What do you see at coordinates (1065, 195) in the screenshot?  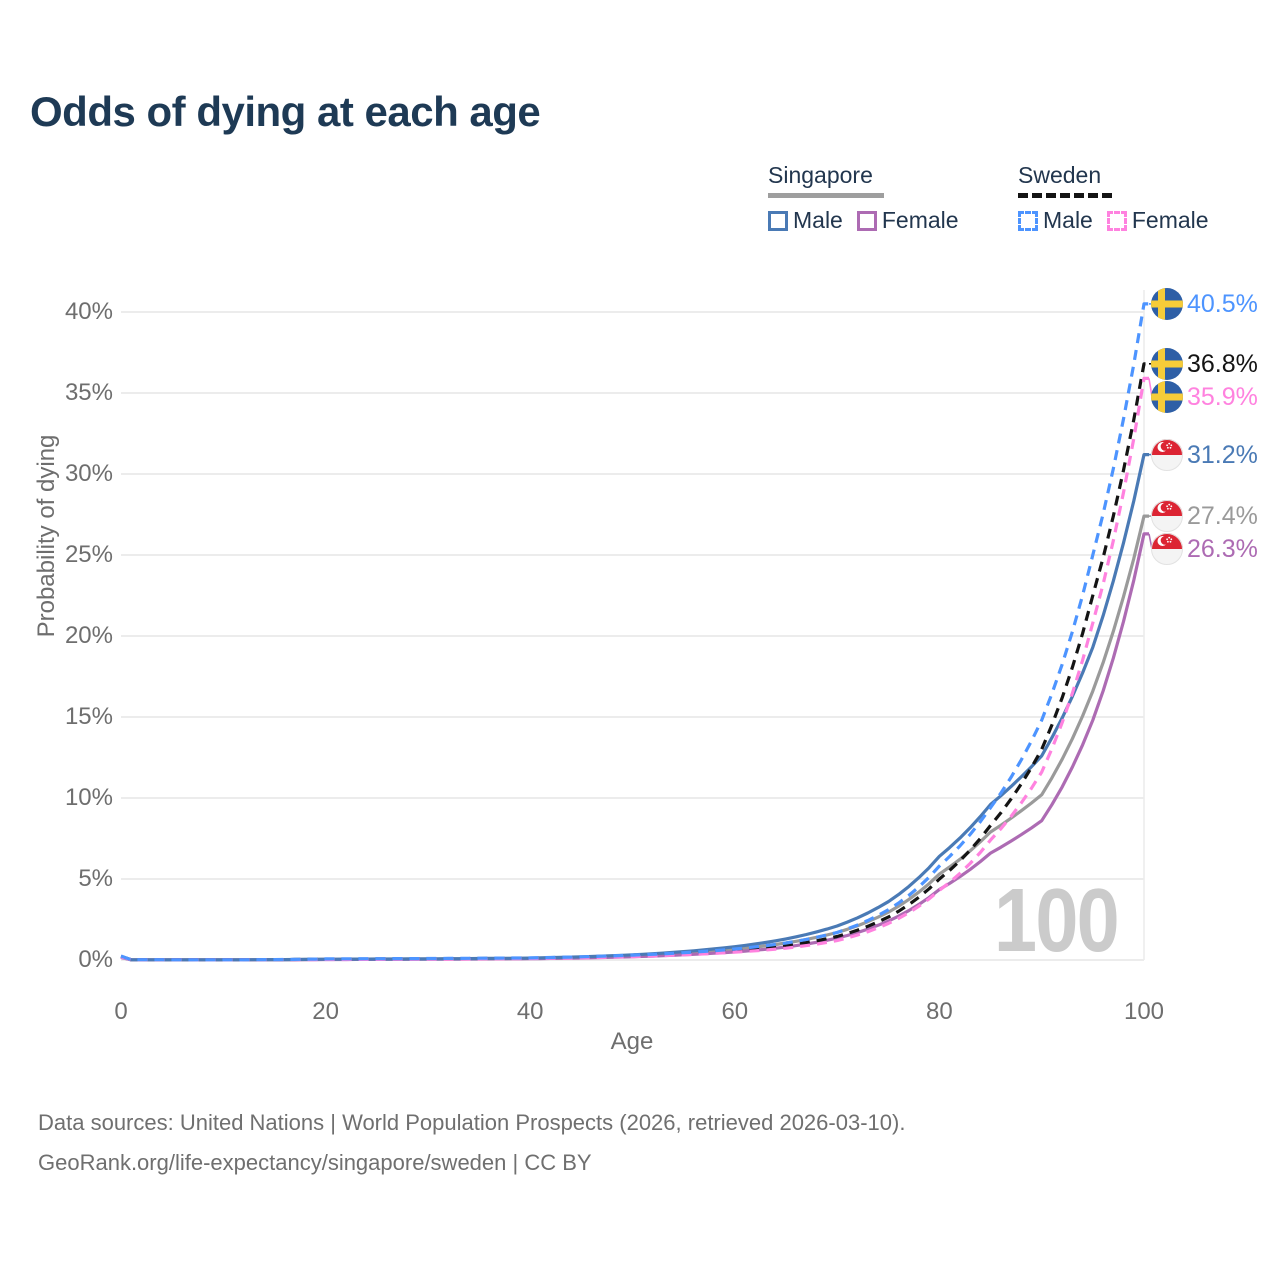 I see `sweden-line-style-sample` at bounding box center [1065, 195].